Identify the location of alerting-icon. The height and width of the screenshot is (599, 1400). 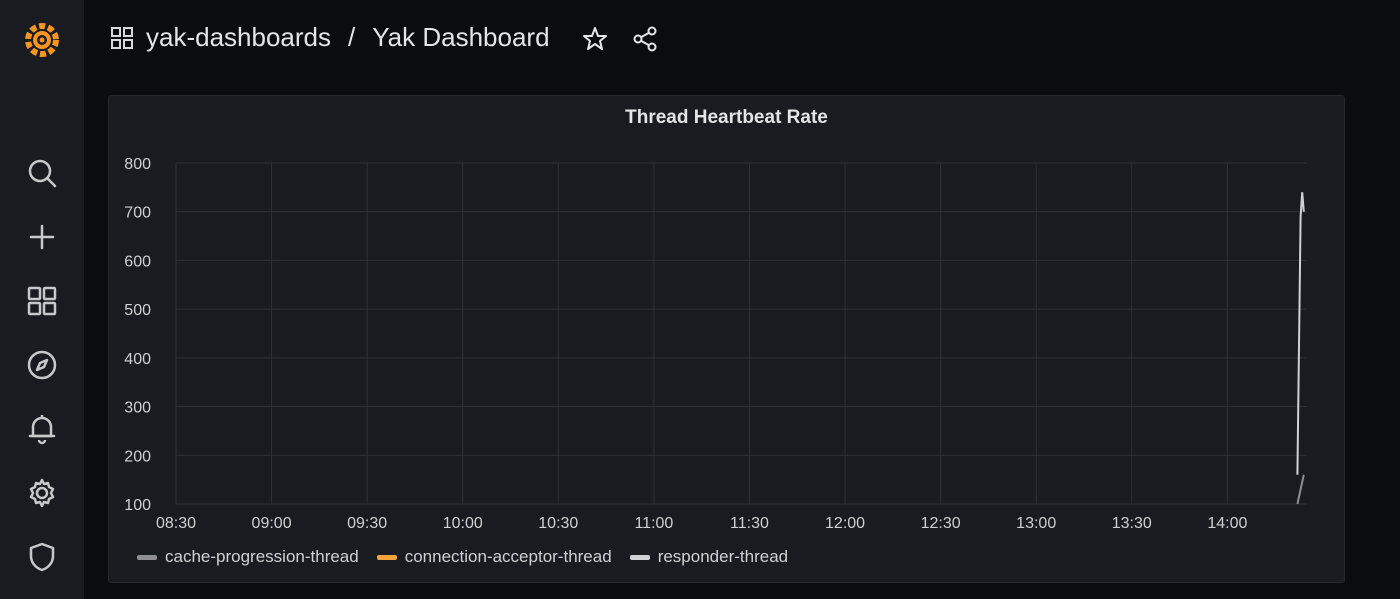
(42, 429).